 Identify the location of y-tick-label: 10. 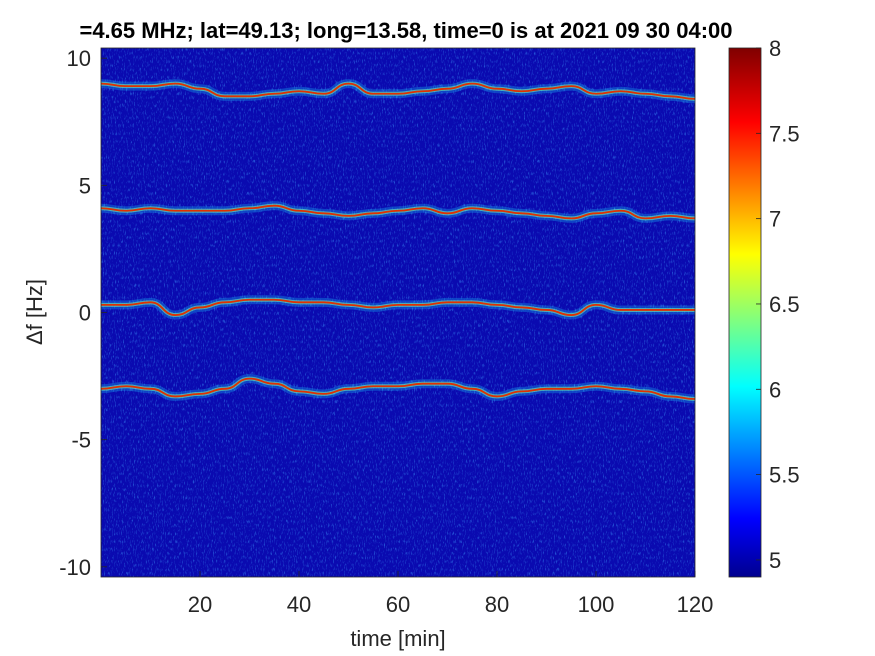
(79, 58).